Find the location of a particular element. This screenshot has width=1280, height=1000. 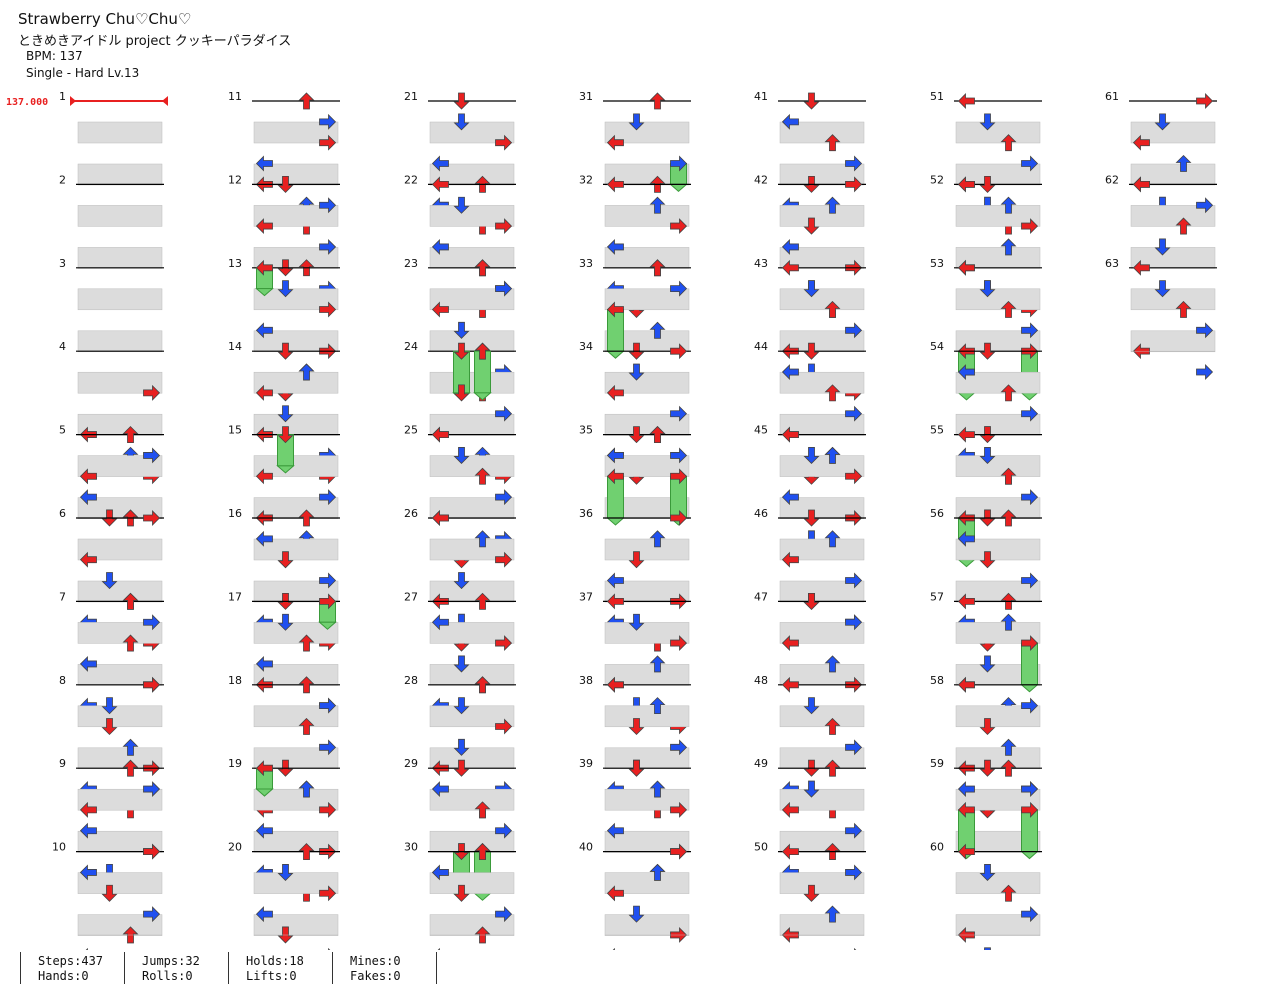

stat-mines: Mines:0 is located at coordinates (375, 961).